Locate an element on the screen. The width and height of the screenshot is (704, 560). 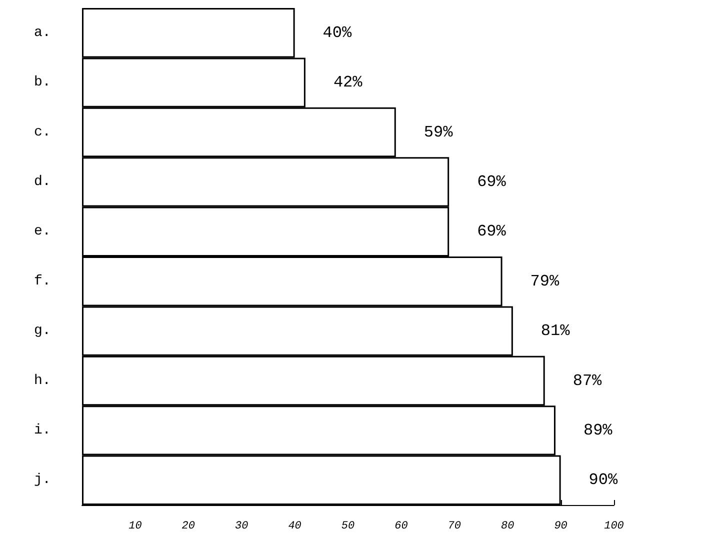
data-label: 40% is located at coordinates (337, 33).